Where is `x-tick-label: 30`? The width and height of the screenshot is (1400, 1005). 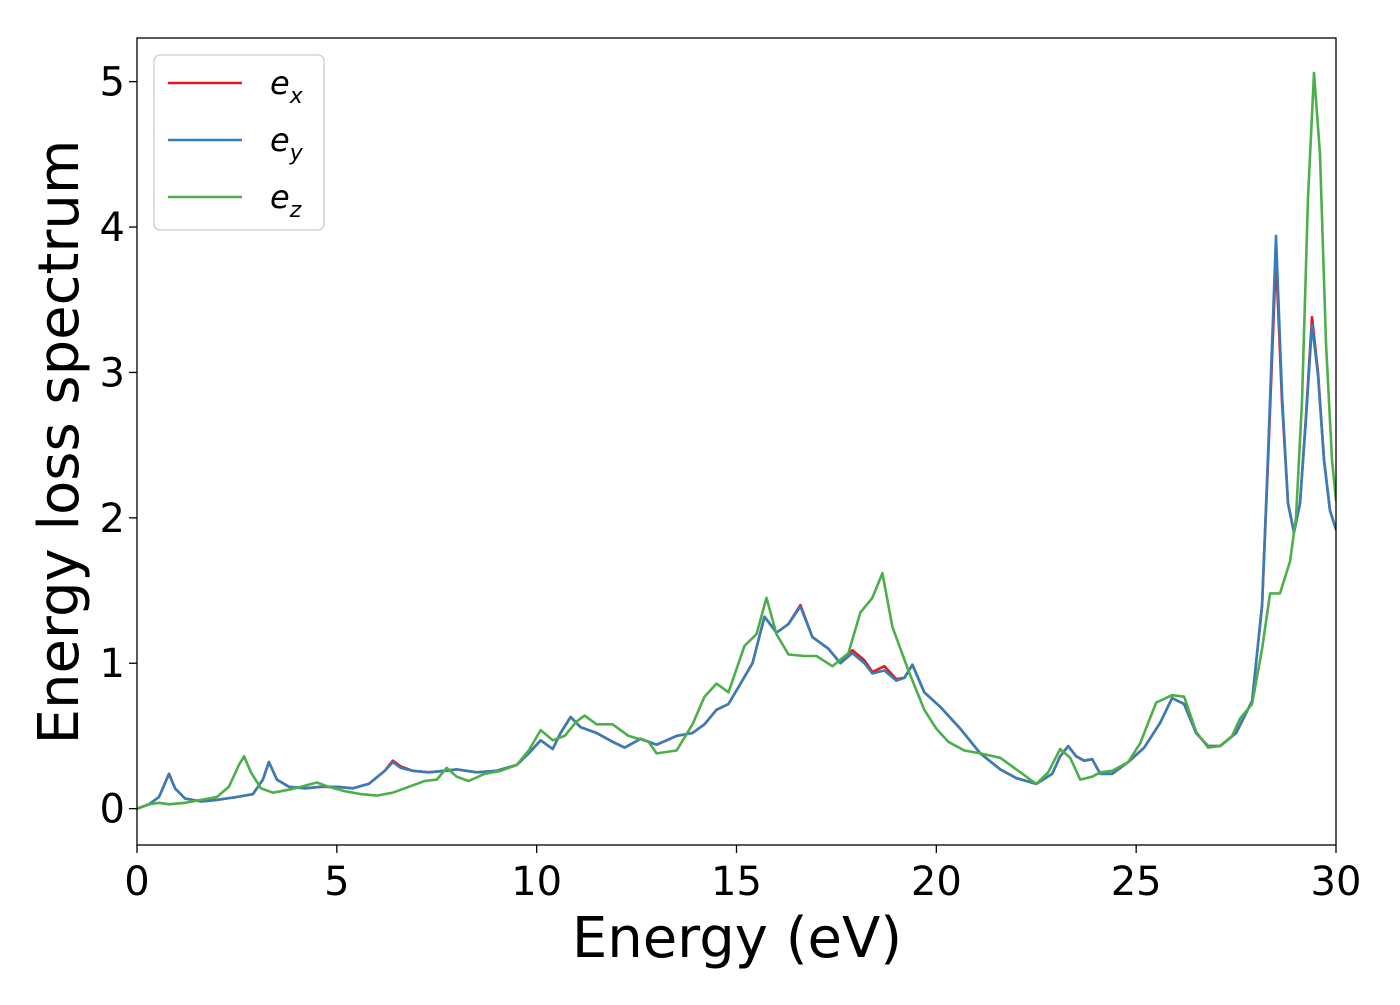
x-tick-label: 30 is located at coordinates (1336, 882).